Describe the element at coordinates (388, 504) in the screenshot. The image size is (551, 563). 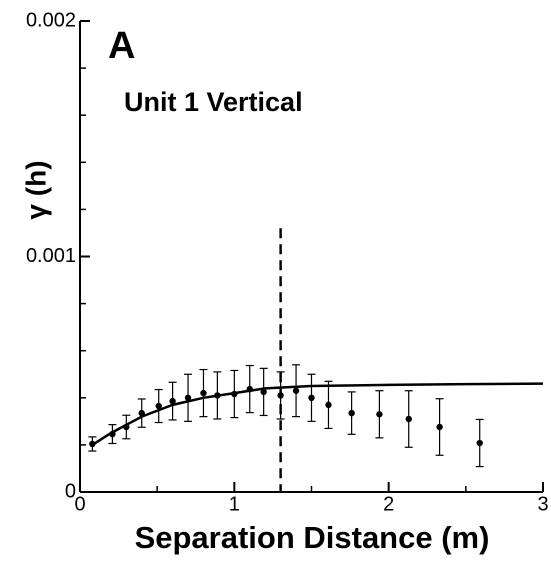
I see `x-tick-label: 2` at that location.